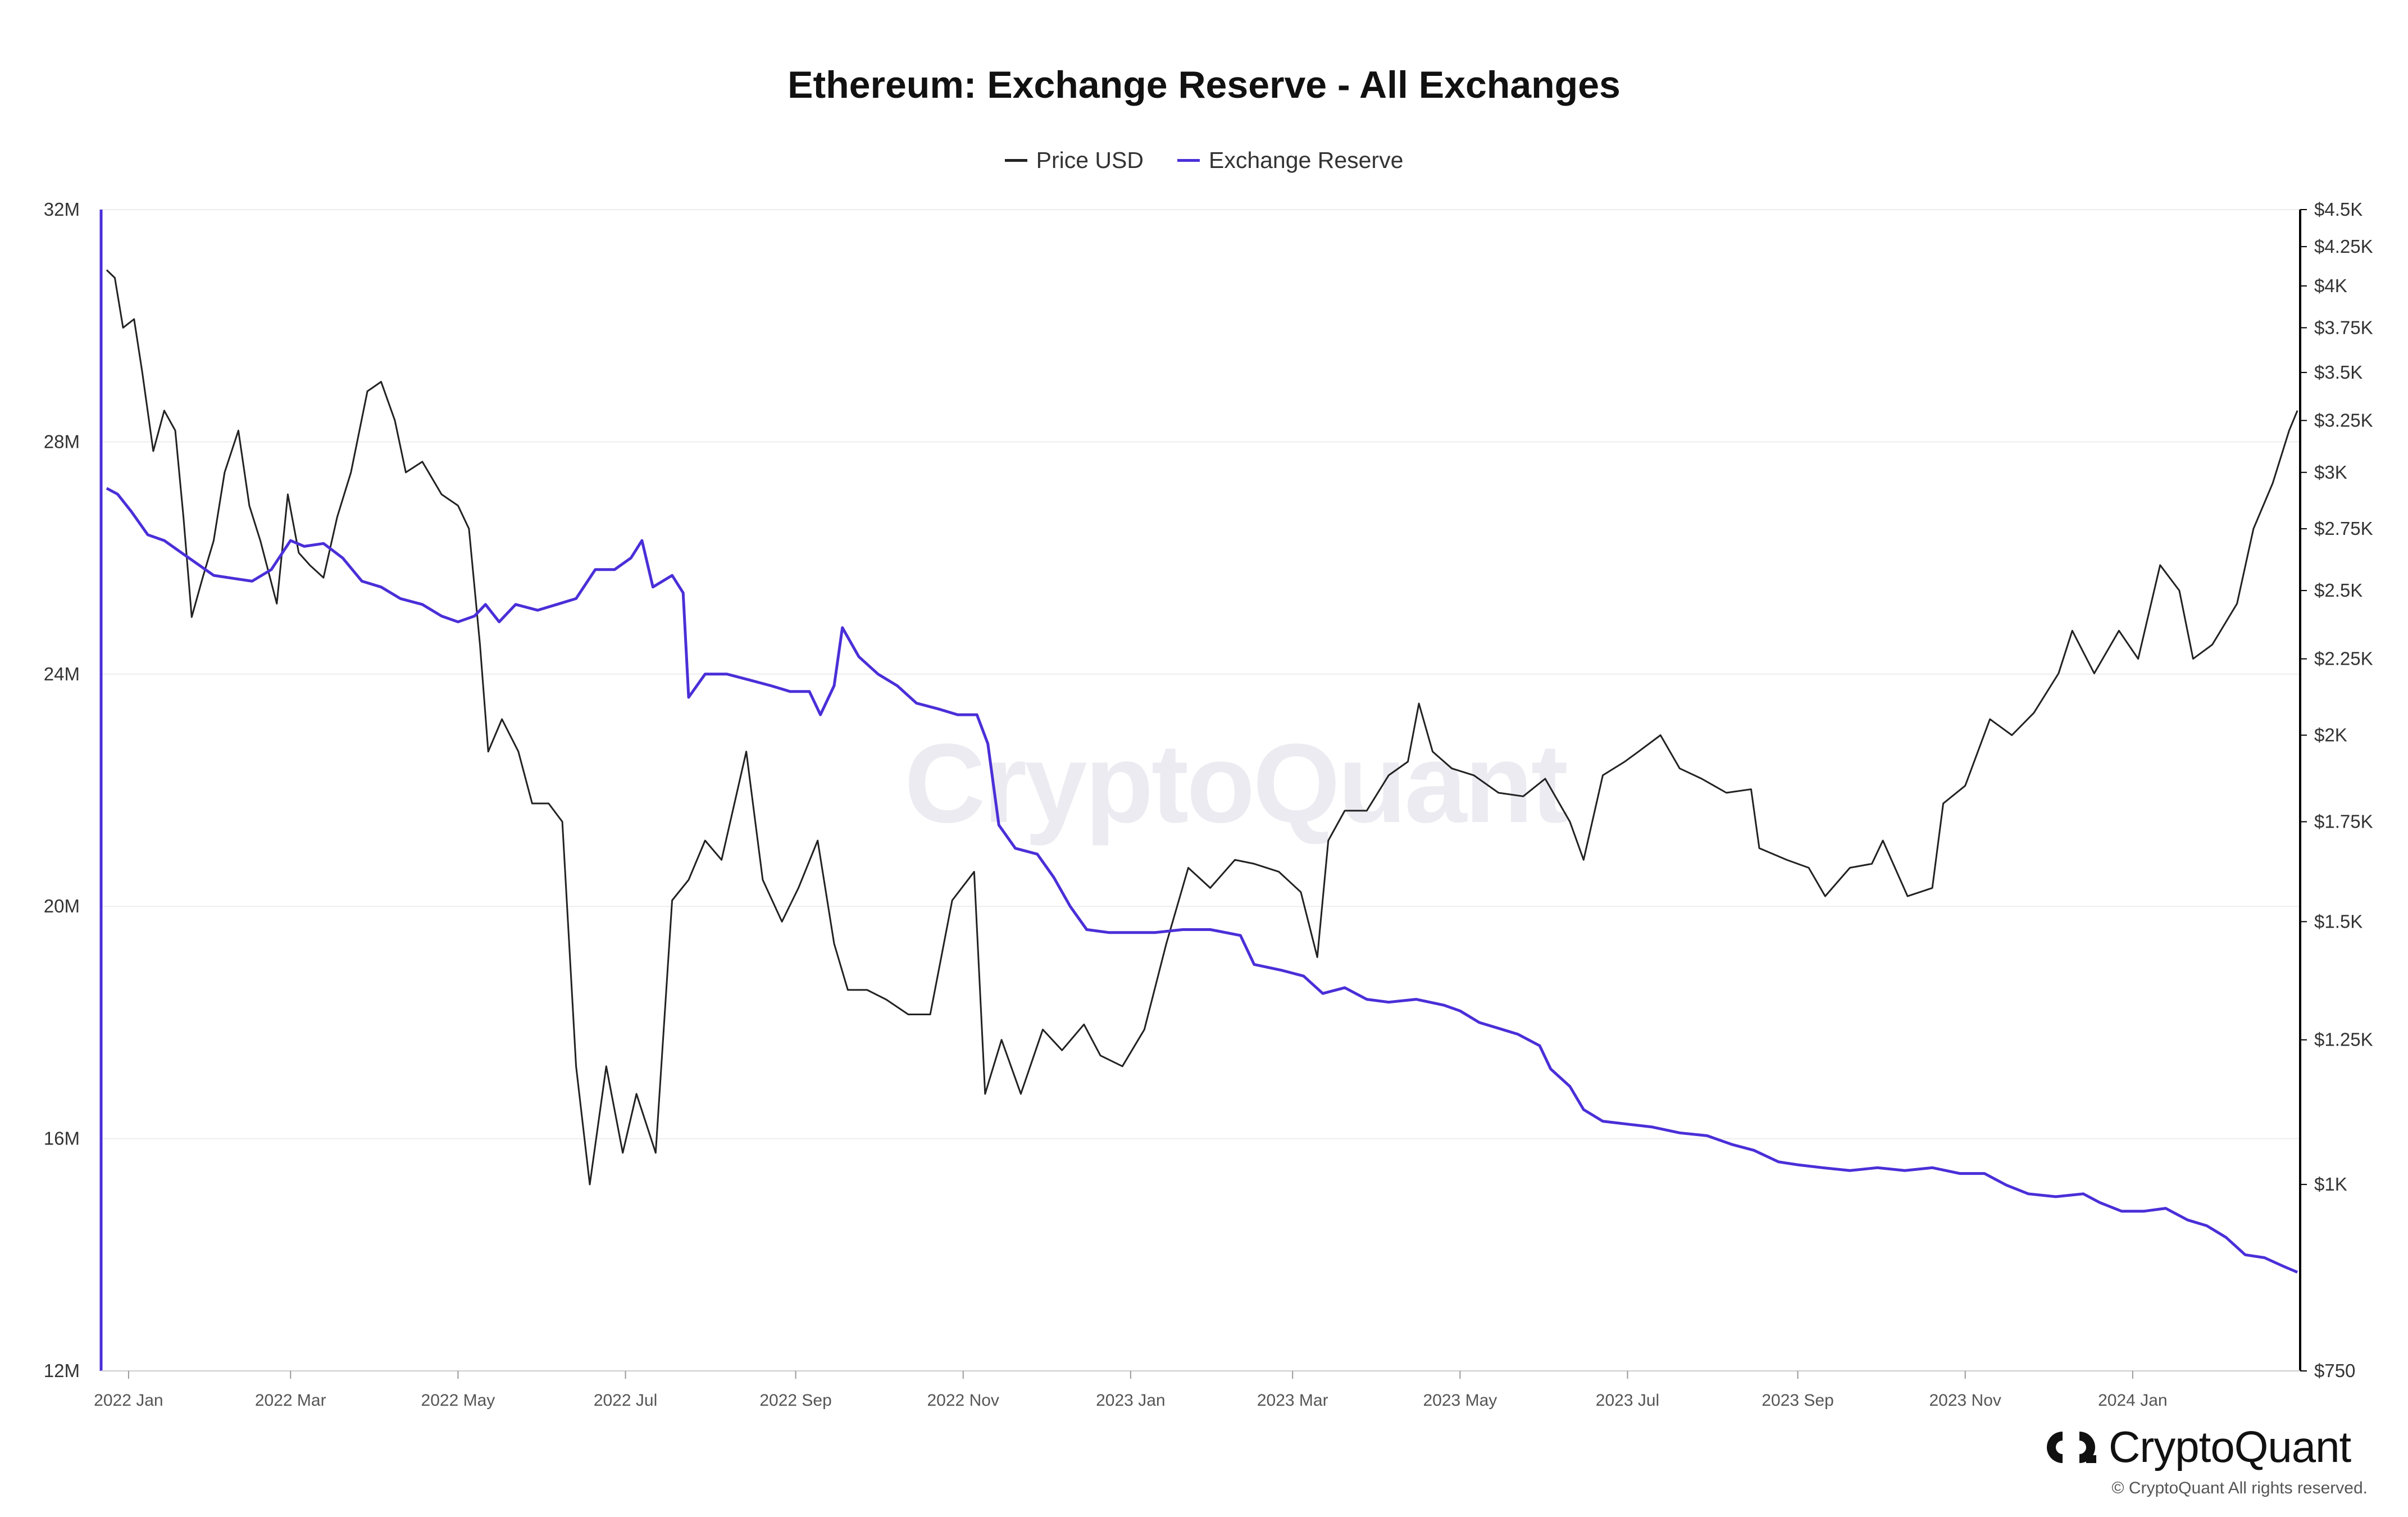 The height and width of the screenshot is (1517, 2408). What do you see at coordinates (62, 1370) in the screenshot?
I see `left-tick-label: 12M` at bounding box center [62, 1370].